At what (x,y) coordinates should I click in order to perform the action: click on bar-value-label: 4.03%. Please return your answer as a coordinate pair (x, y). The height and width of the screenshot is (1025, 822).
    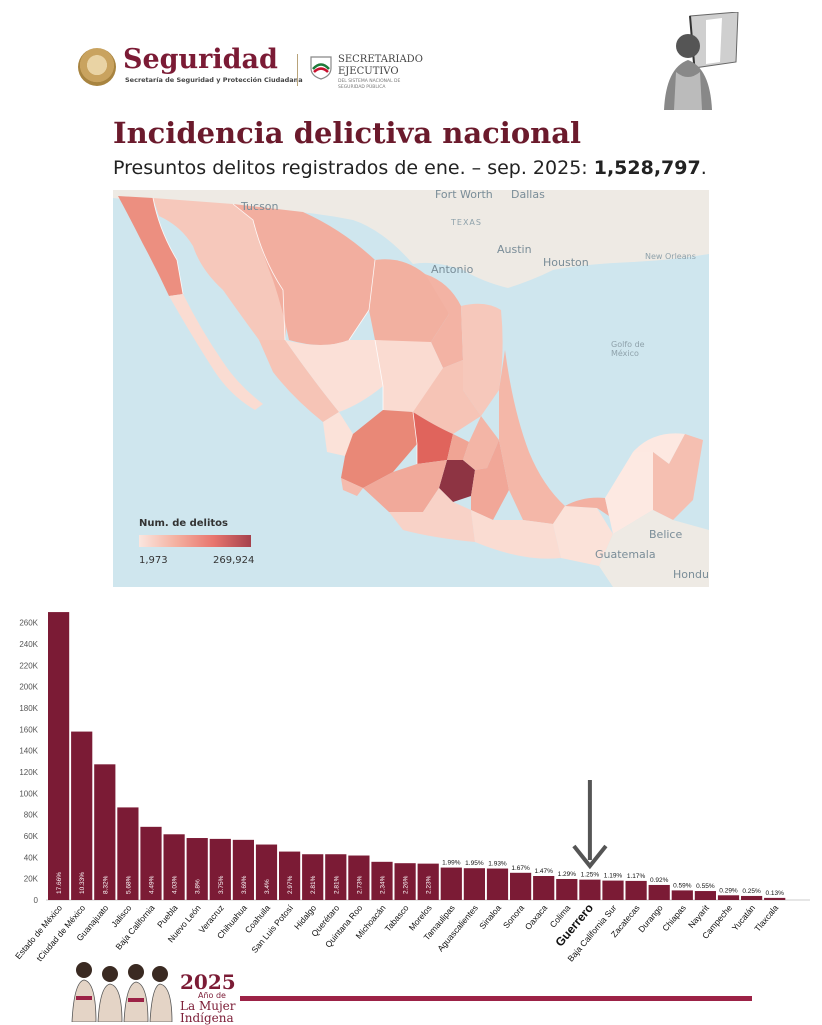
    Looking at the image, I should click on (175, 884).